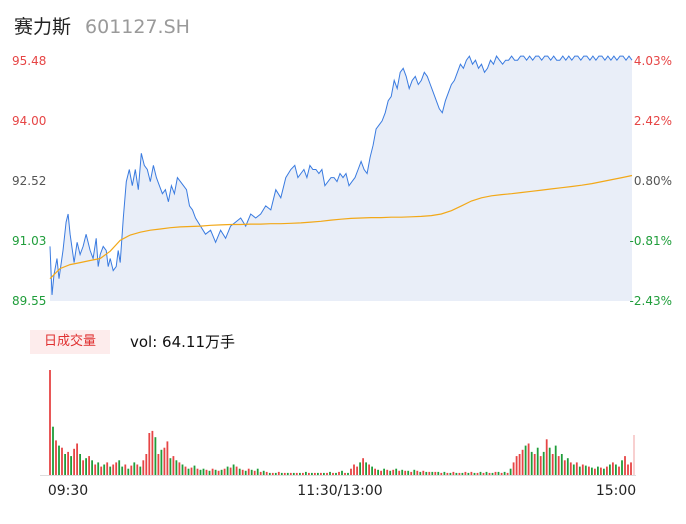 Image resolution: width=686 pixels, height=524 pixels. I want to click on y-tick-label: 92.52, so click(29, 181).